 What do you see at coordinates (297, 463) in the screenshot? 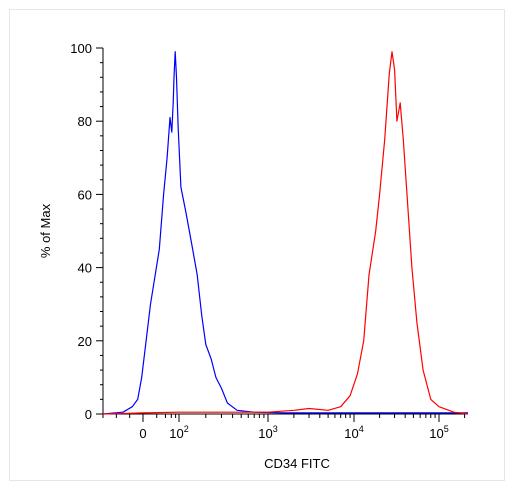
I see `x-axis-title: CD34 FITC` at bounding box center [297, 463].